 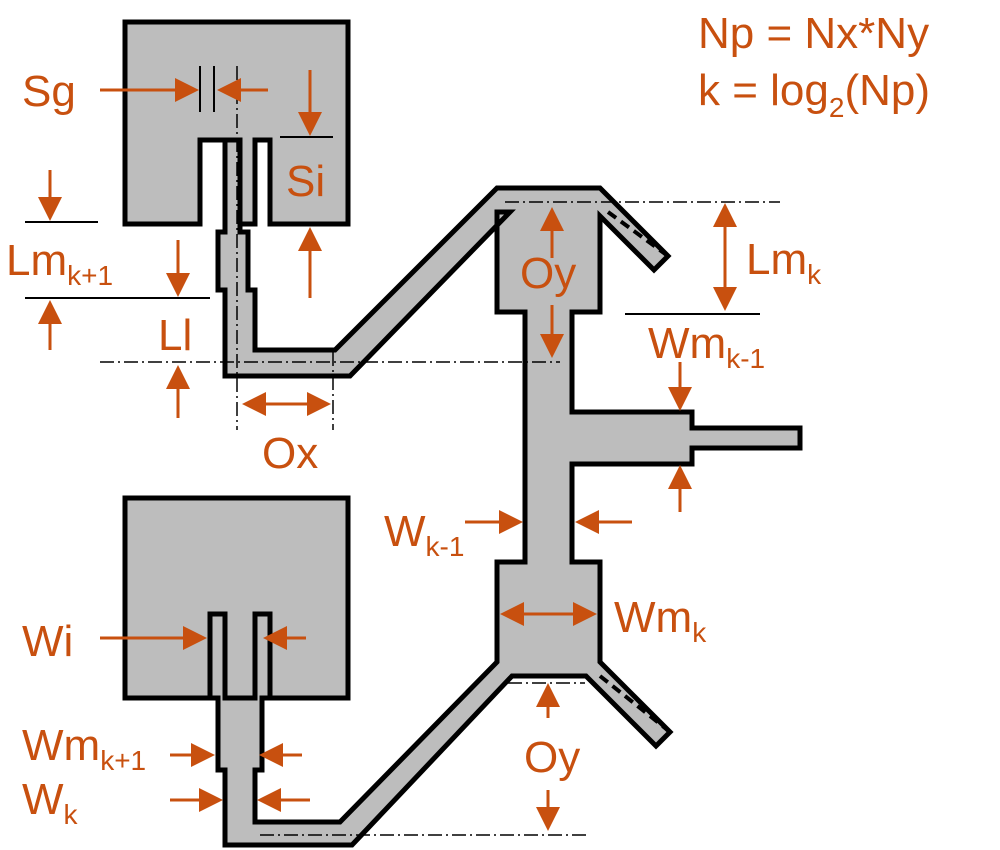 What do you see at coordinates (813, 33) in the screenshot?
I see `formula-np: Np = Nx*Ny` at bounding box center [813, 33].